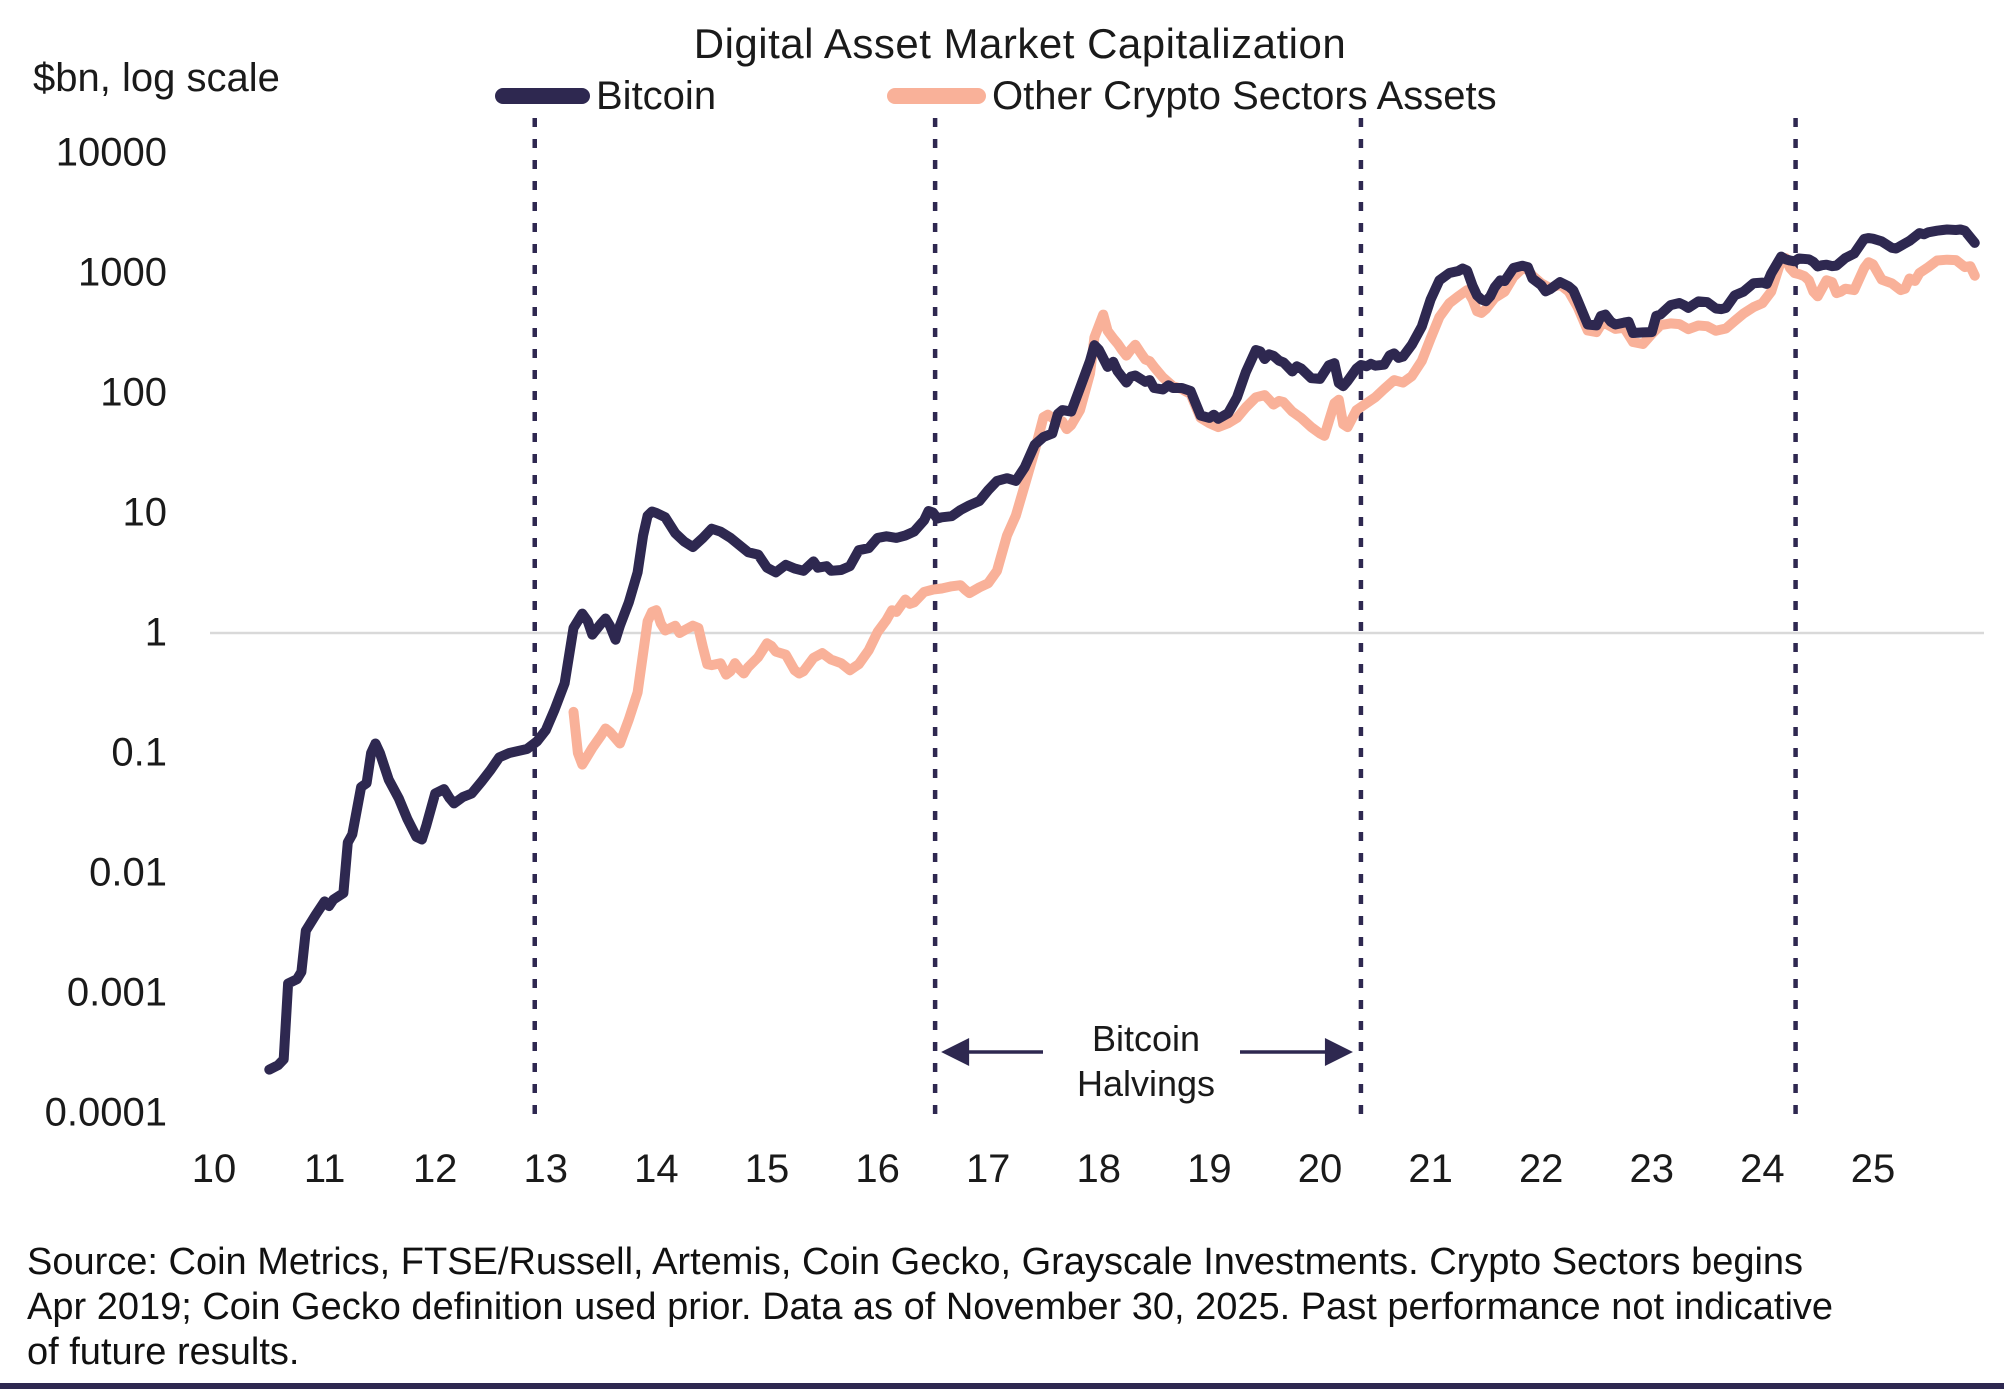  I want to click on halvings-annotation: Bitcoin Halvings, so click(1146, 1061).